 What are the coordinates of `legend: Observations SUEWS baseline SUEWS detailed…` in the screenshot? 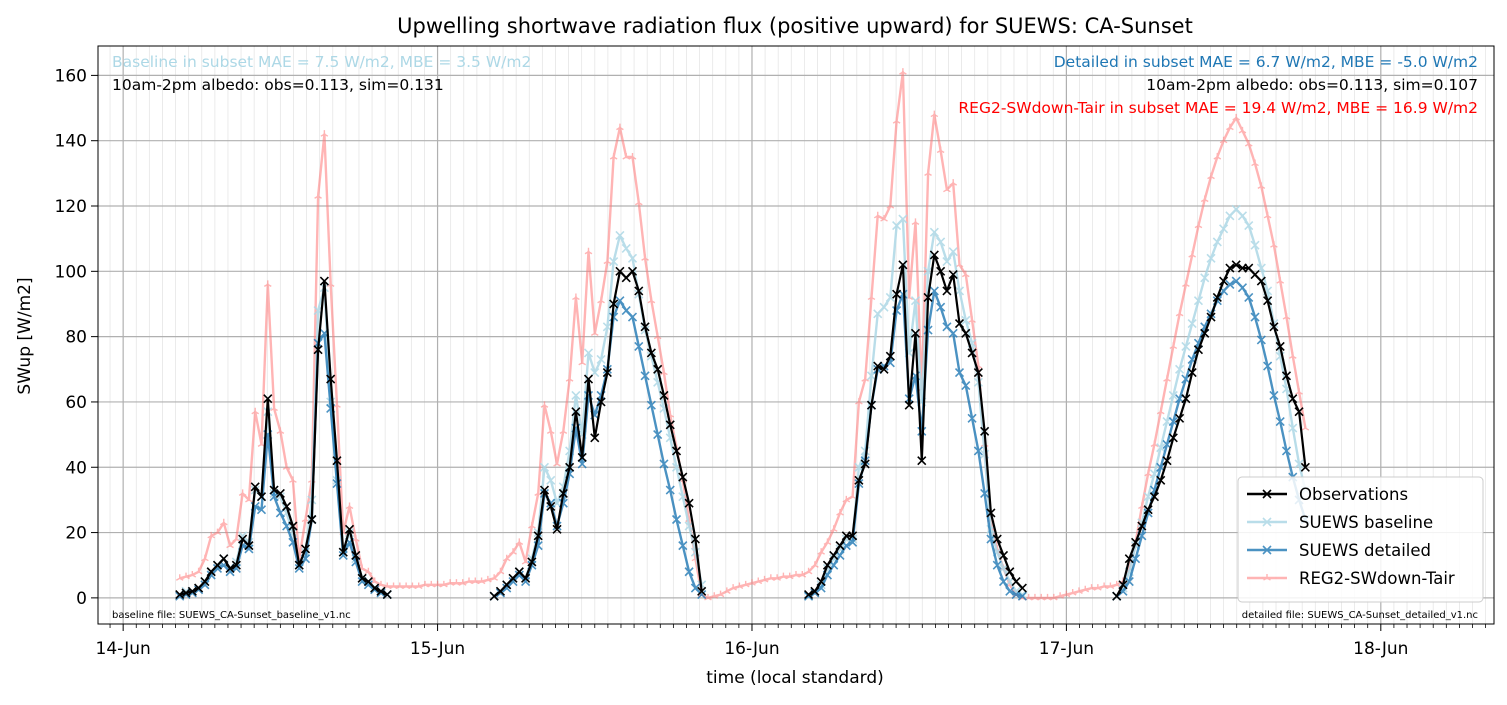 It's located at (1360, 539).